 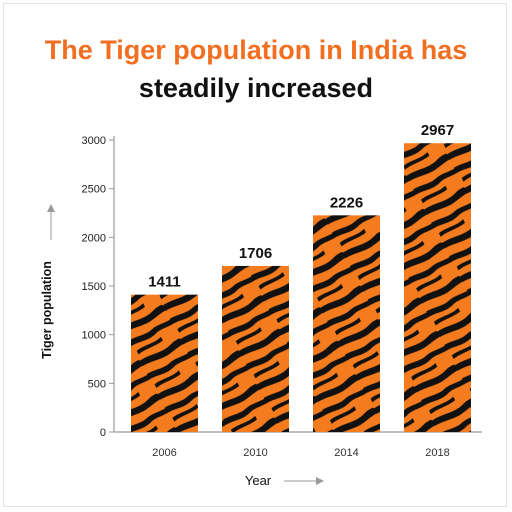 I want to click on bar-2010, so click(x=255, y=348).